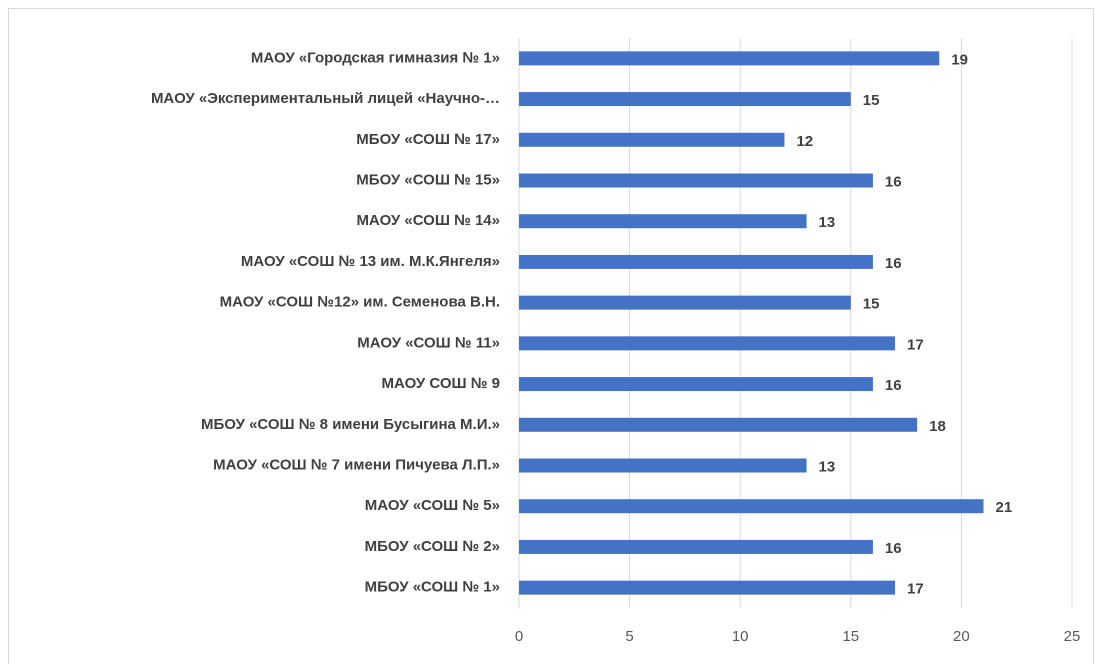 The height and width of the screenshot is (664, 1102). I want to click on y-tick-label: МБОУ «СОШ № 2», so click(432, 546).